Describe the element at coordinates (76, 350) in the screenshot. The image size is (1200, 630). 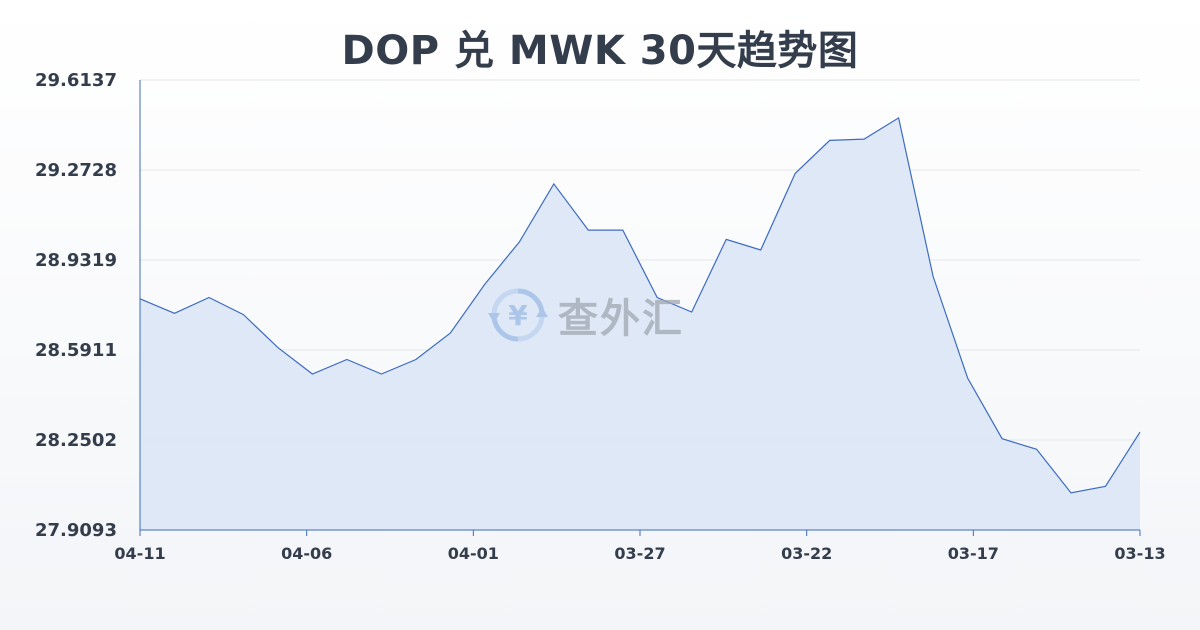
I see `y-tick-label: 28.5911` at that location.